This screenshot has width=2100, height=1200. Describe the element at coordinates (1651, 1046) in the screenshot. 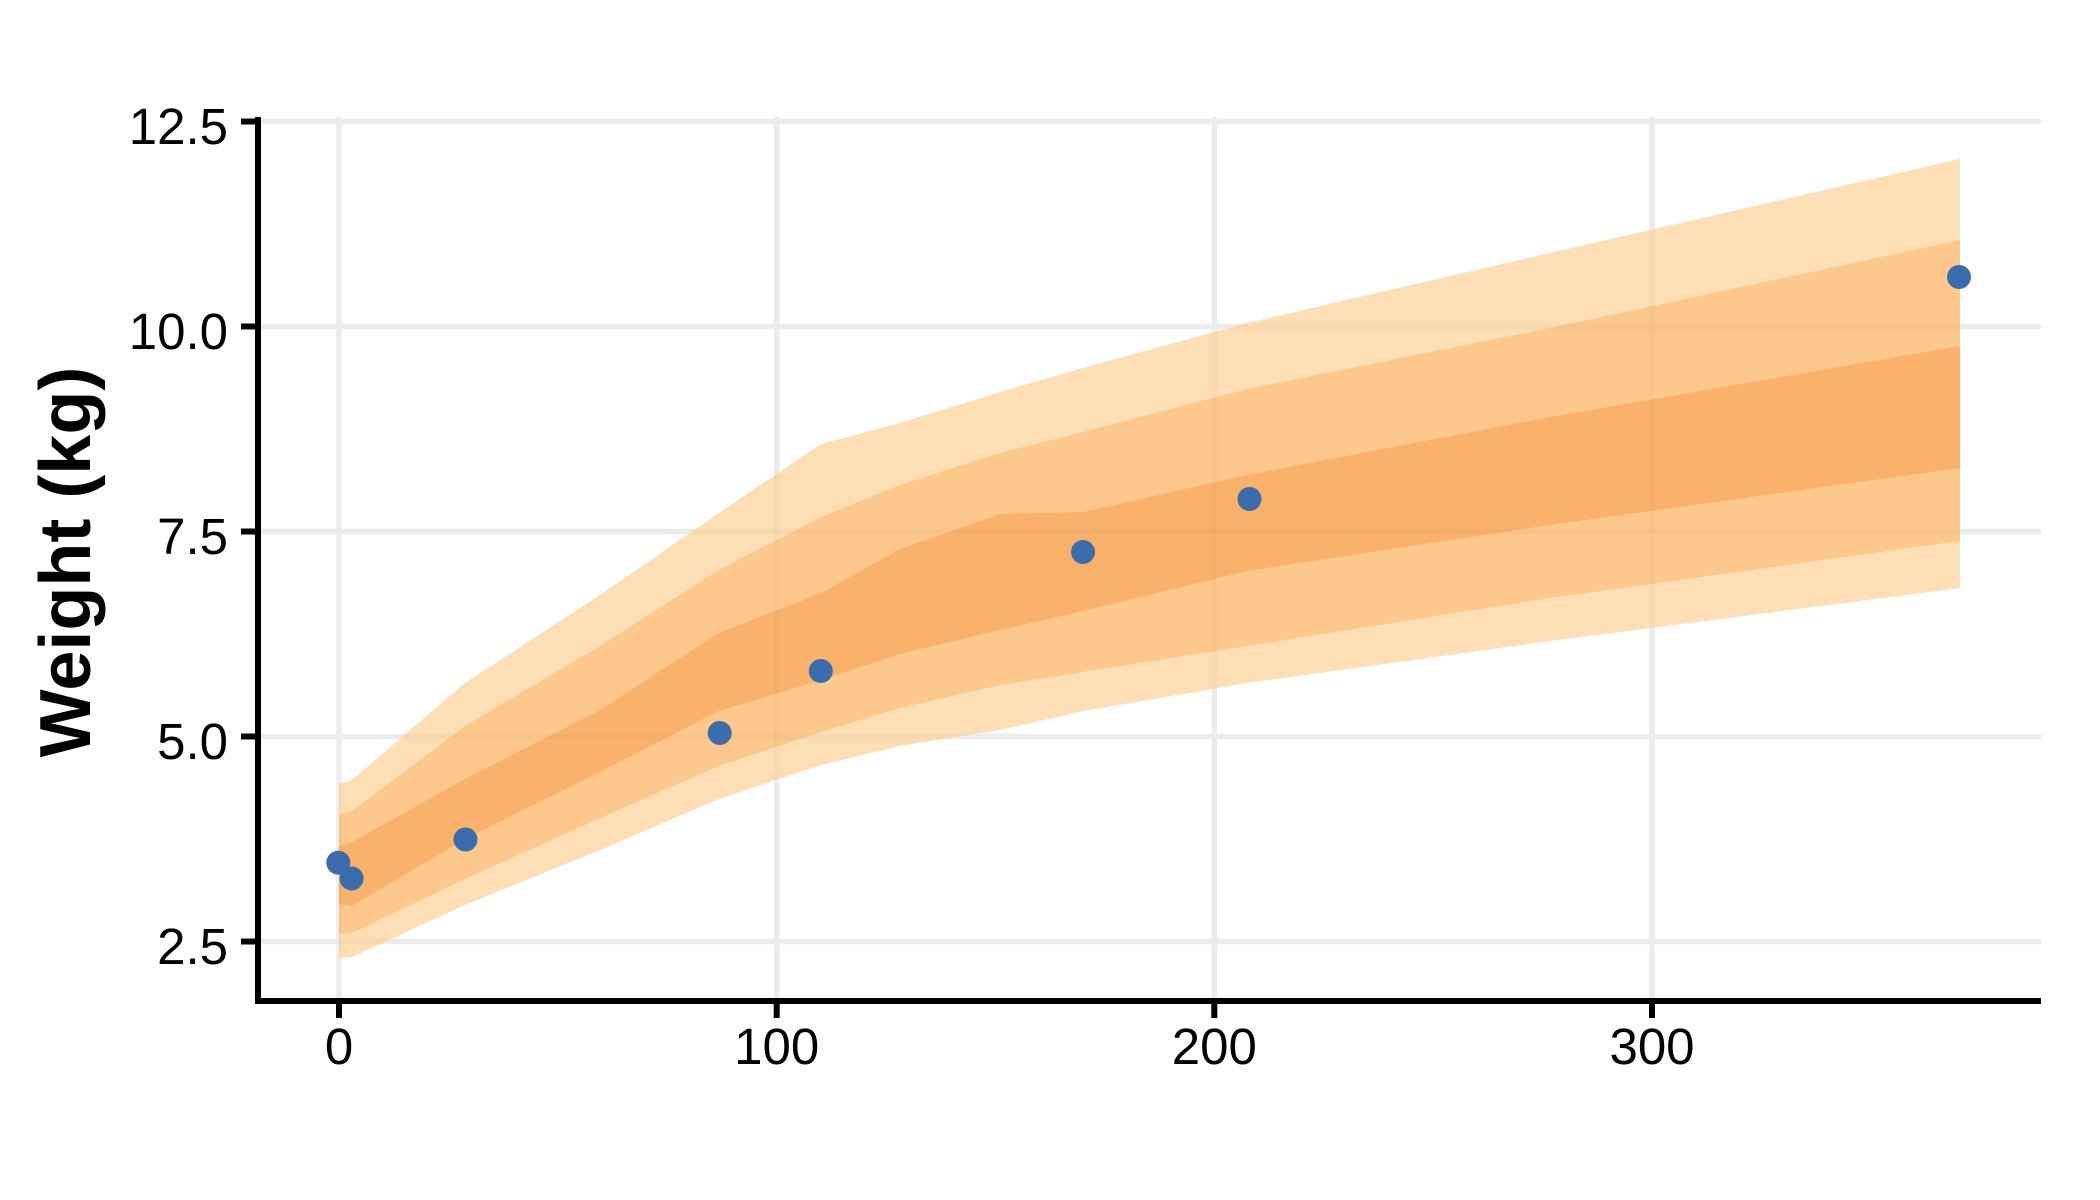

I see `svg-text: 300` at that location.